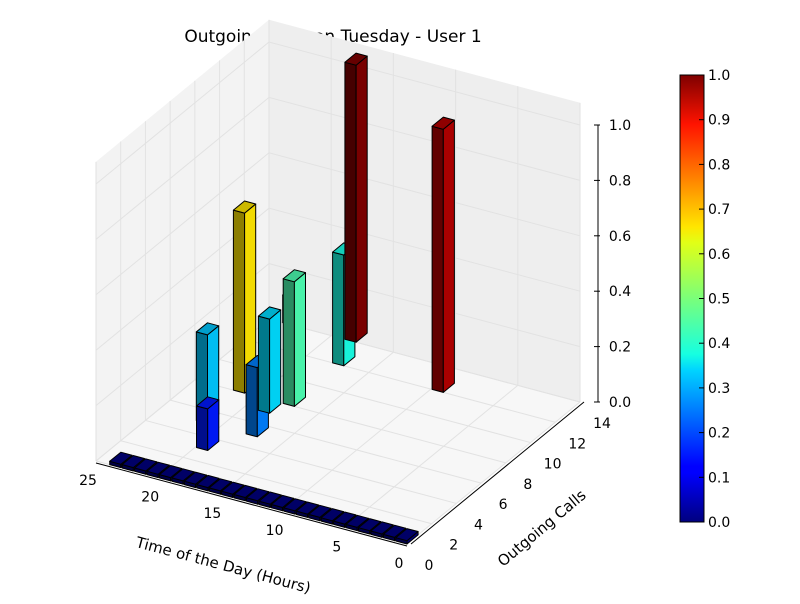  What do you see at coordinates (719, 300) in the screenshot?
I see `colorbar-tick-label: 0.5` at bounding box center [719, 300].